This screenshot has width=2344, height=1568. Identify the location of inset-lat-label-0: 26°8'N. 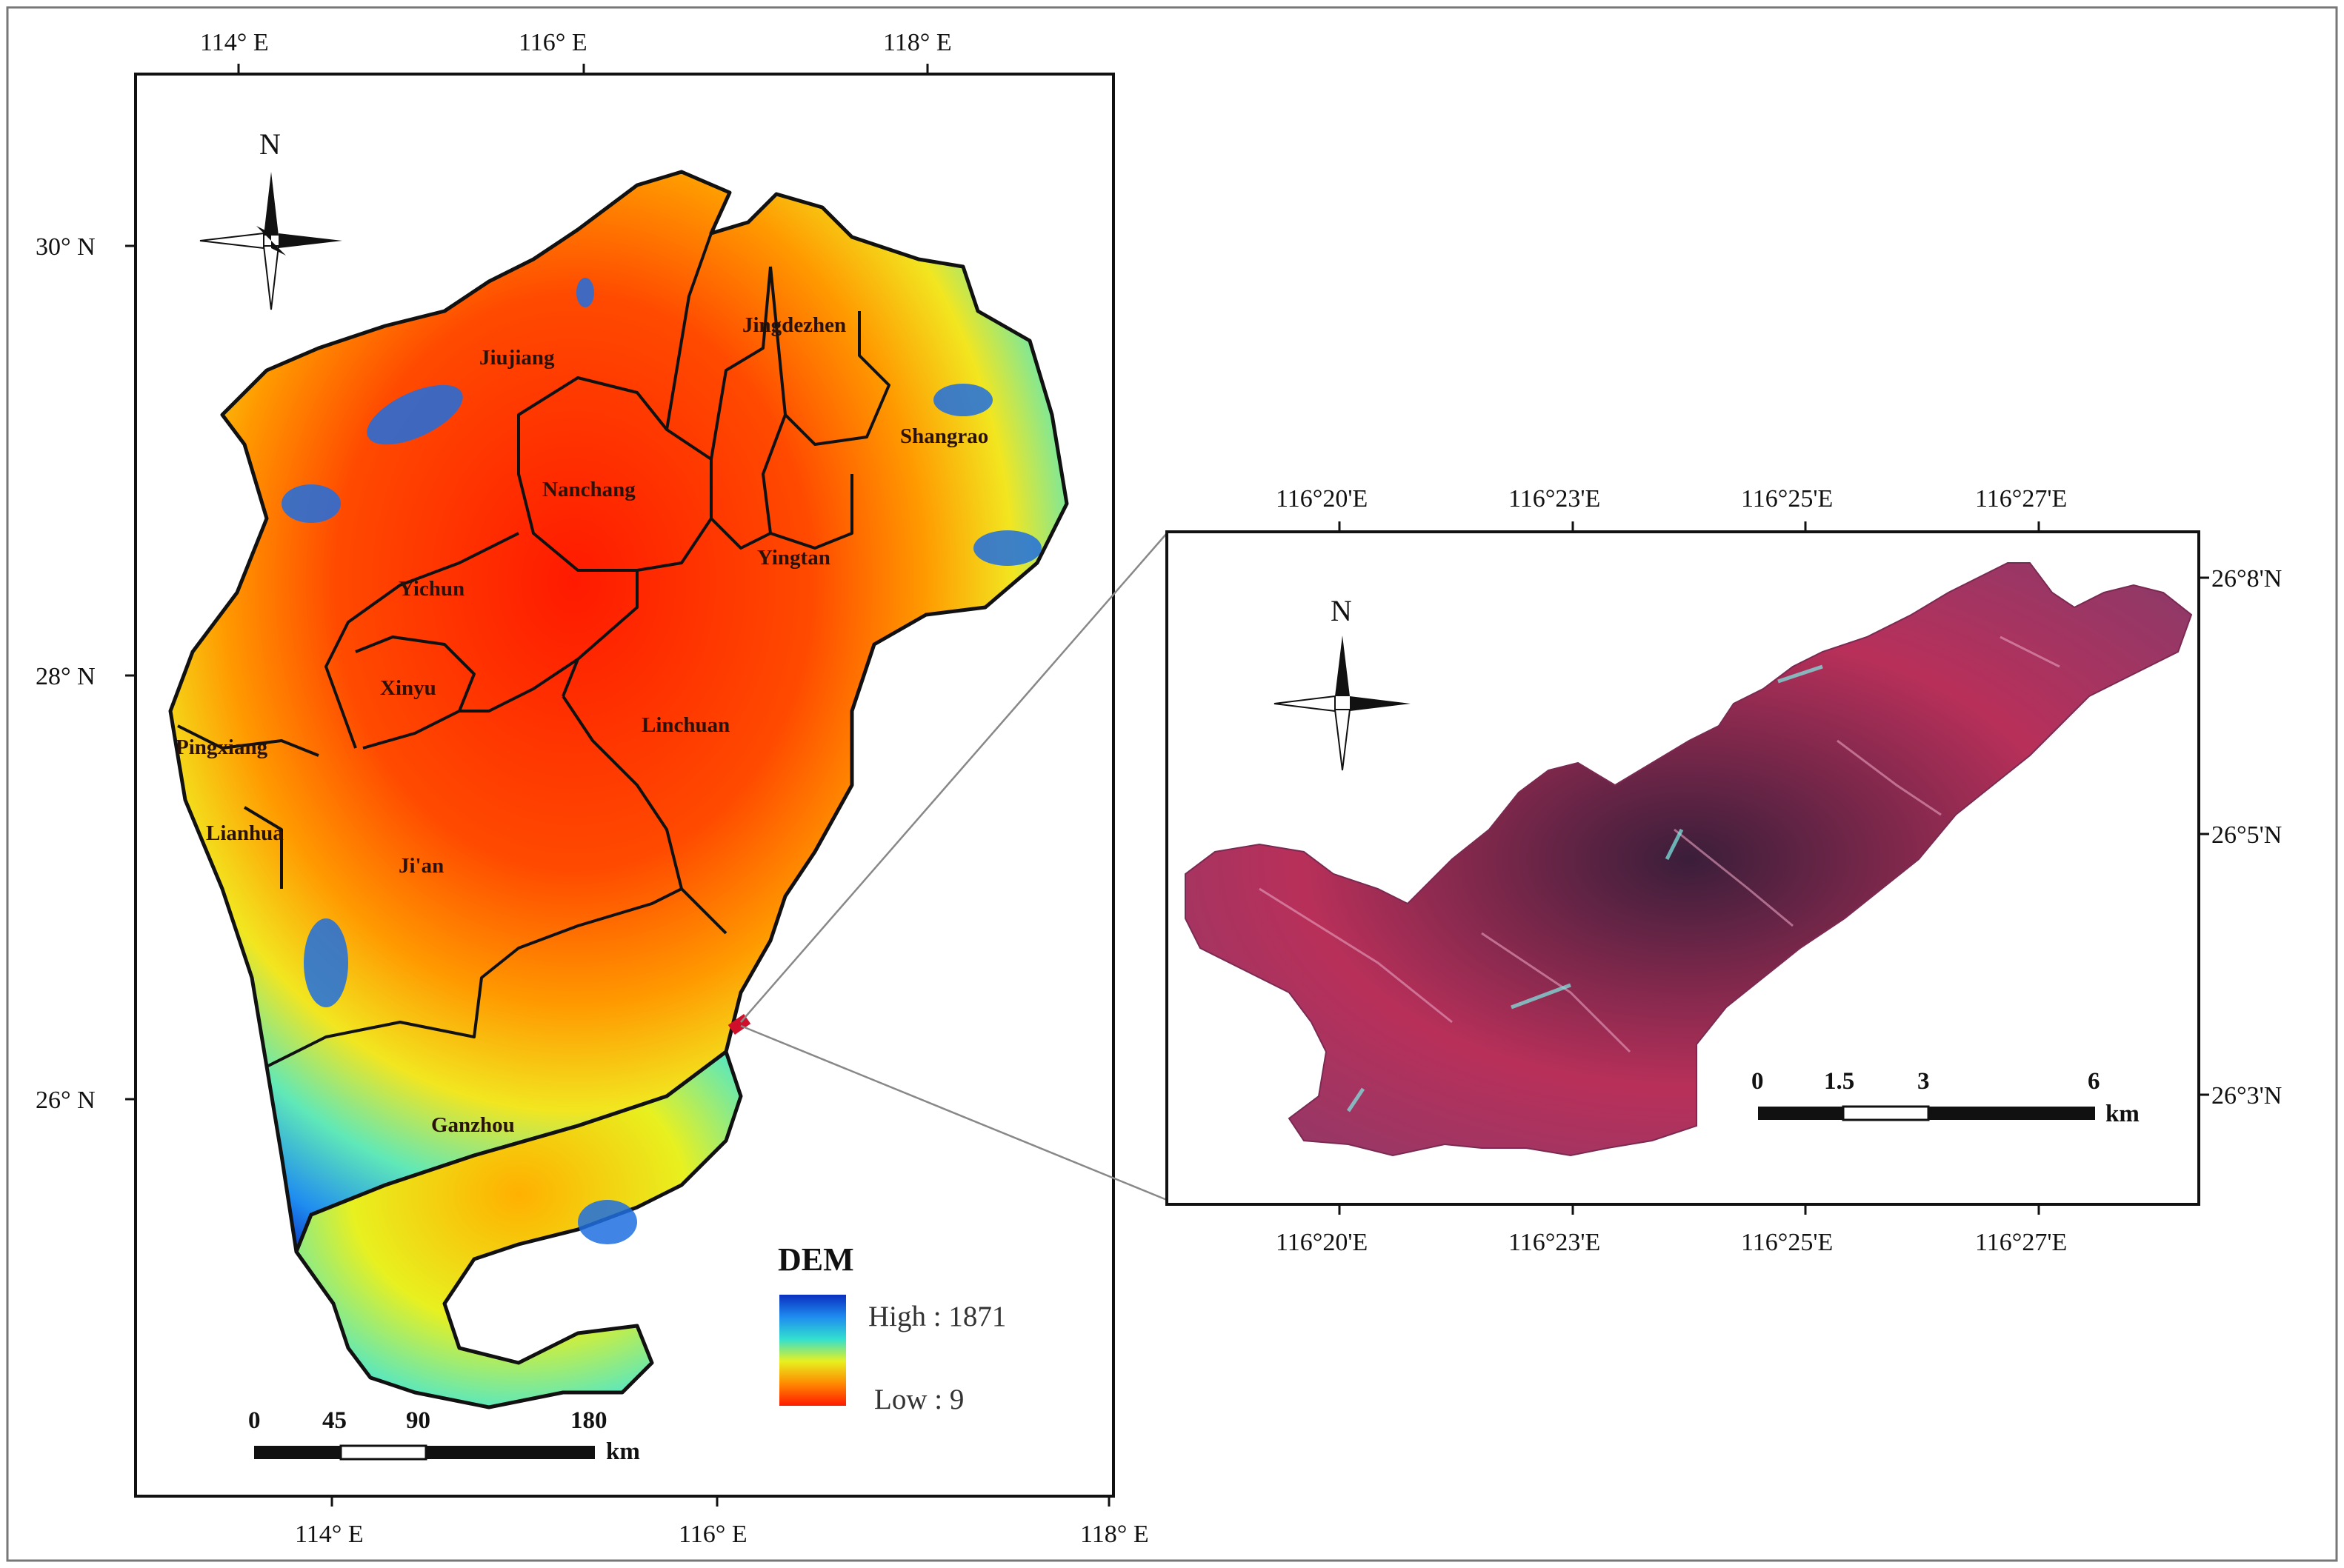
(2246, 579).